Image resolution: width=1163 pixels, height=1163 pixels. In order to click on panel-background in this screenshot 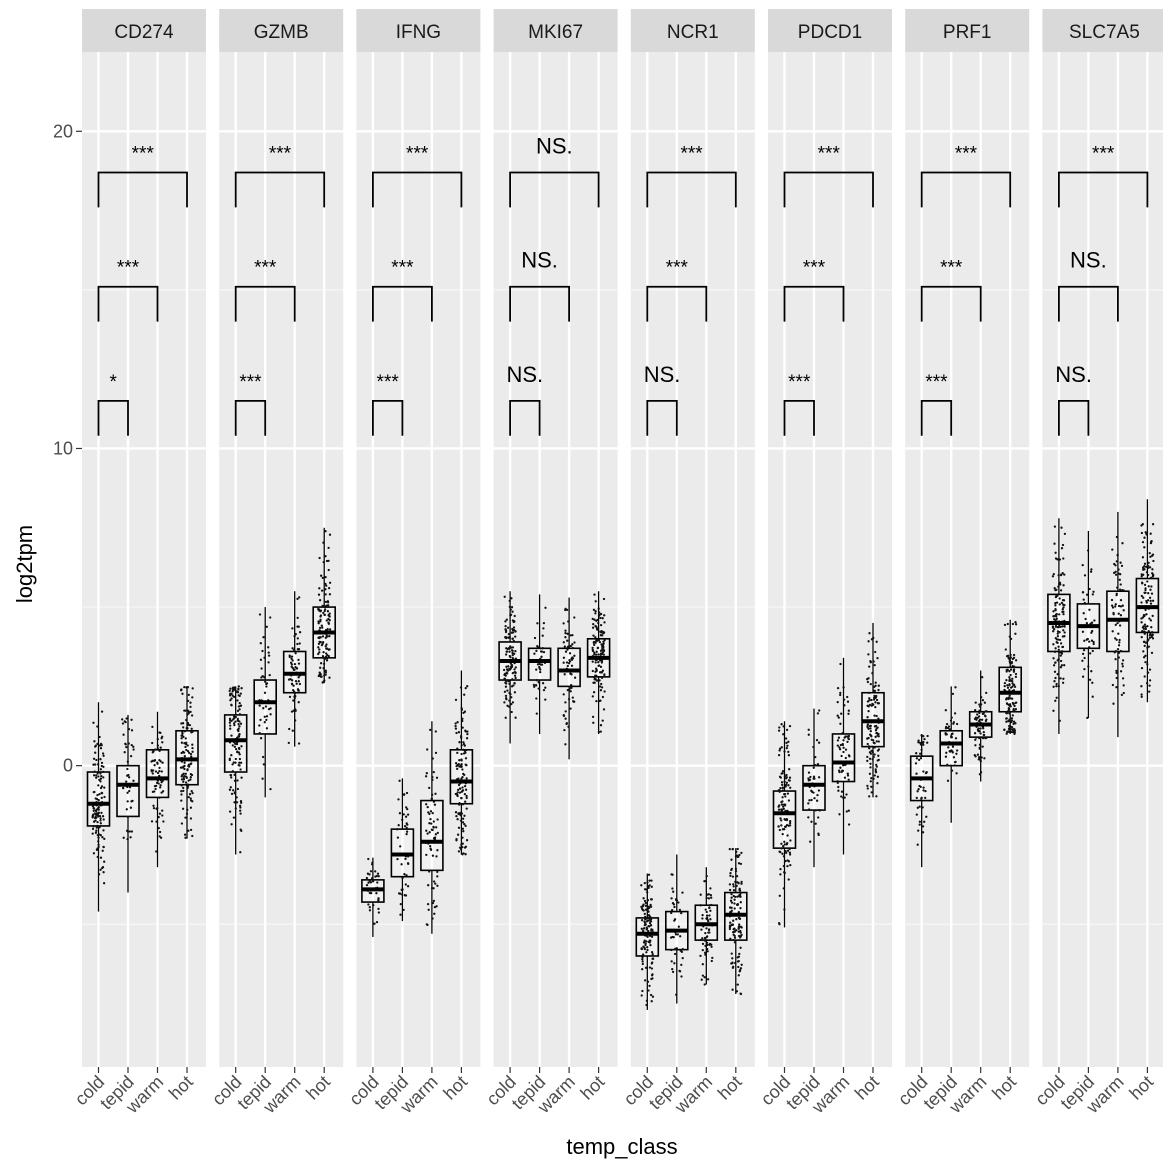, I will do `click(1102, 559)`.